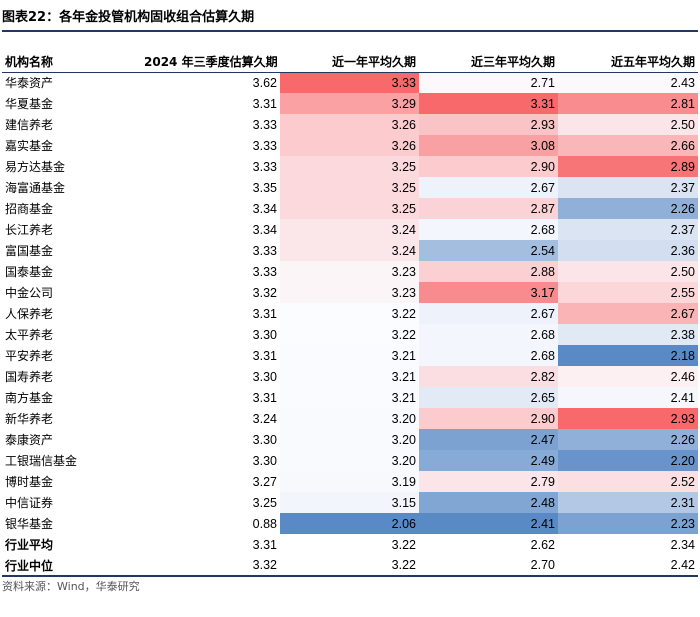  What do you see at coordinates (488, 145) in the screenshot?
I see `avg-3y-cell: 3.08` at bounding box center [488, 145].